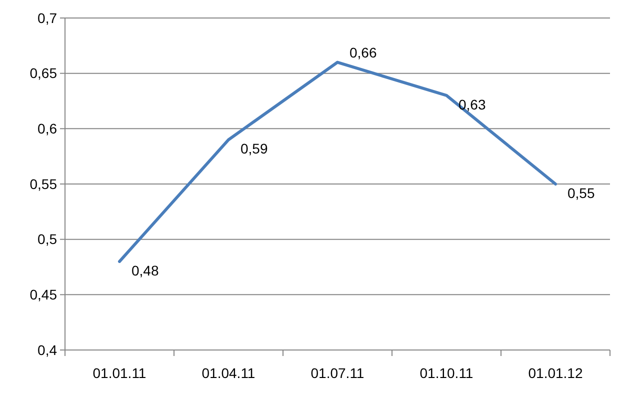 This screenshot has height=404, width=639. I want to click on x-tick-label: 01.07.11, so click(337, 373).